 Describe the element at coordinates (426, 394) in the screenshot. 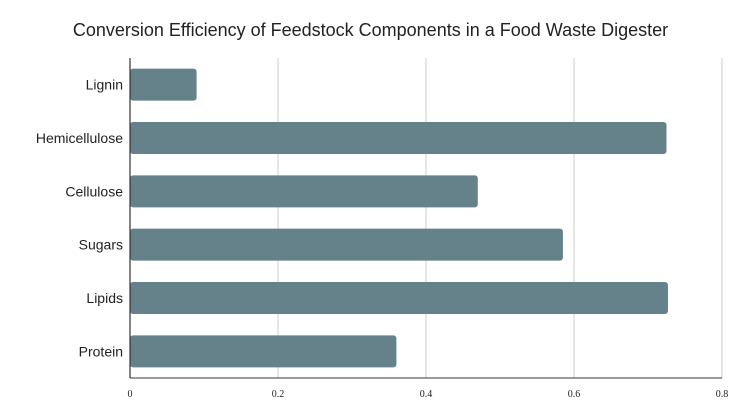

I see `x-tick-label: 0.4` at that location.